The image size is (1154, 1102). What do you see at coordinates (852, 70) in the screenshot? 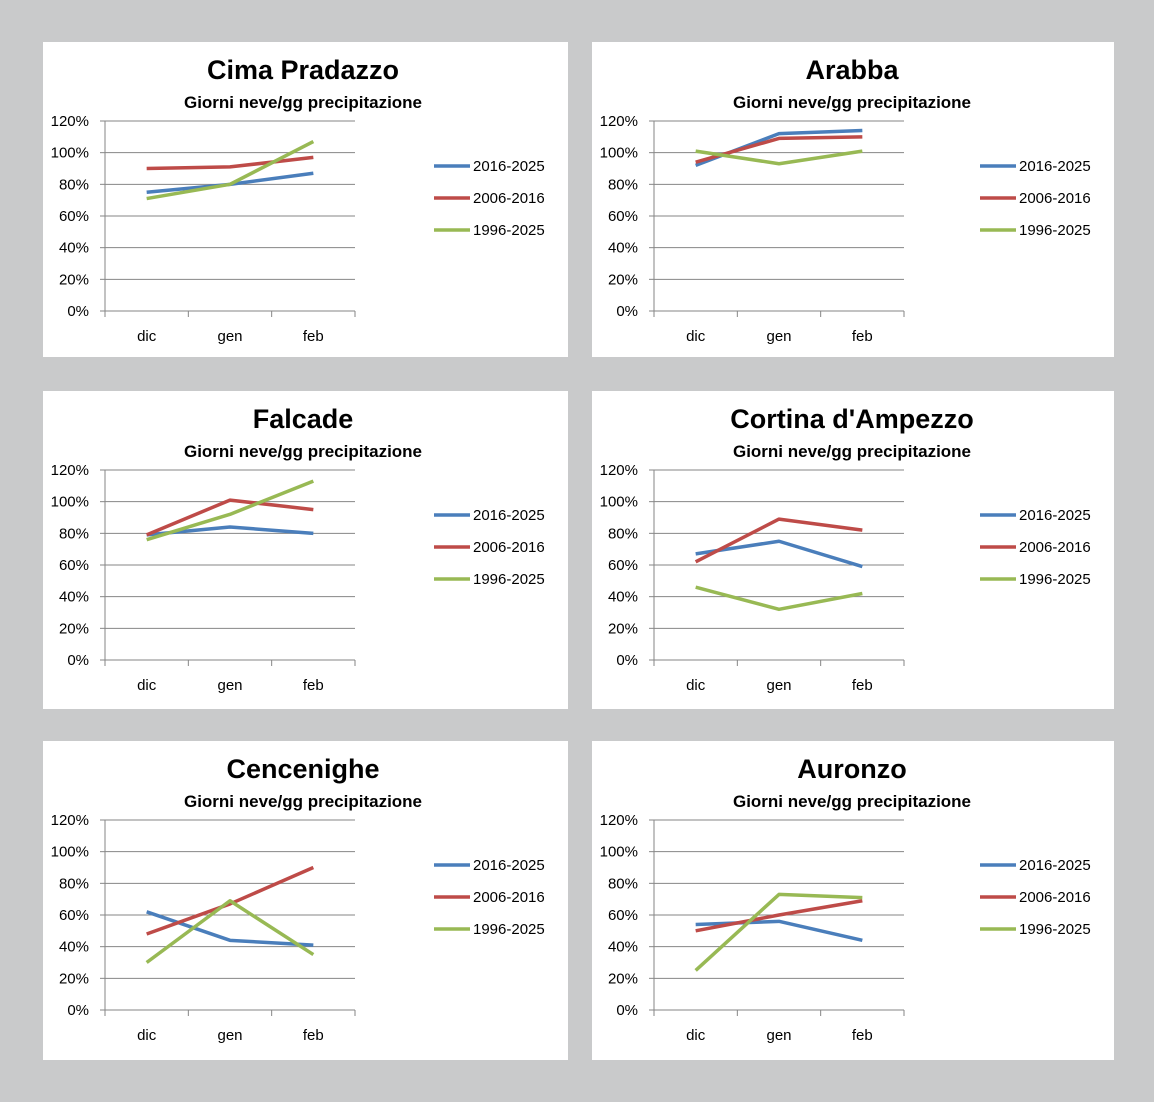
I see `chart-title: Arabba` at bounding box center [852, 70].